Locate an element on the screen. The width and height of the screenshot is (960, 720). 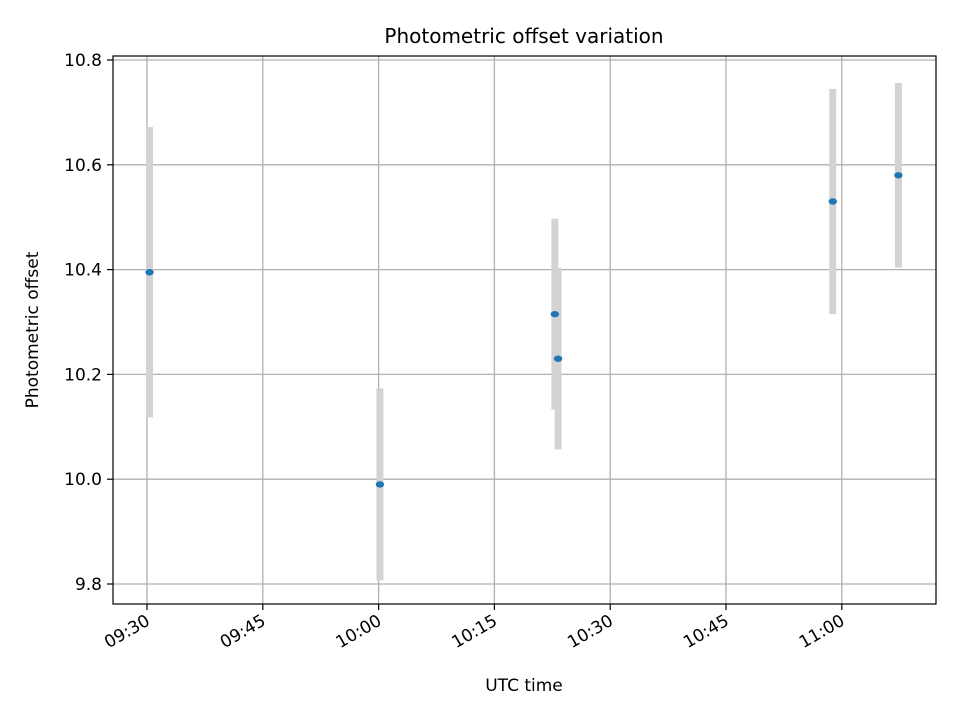
x-tick-label: 09:45 is located at coordinates (243, 632).